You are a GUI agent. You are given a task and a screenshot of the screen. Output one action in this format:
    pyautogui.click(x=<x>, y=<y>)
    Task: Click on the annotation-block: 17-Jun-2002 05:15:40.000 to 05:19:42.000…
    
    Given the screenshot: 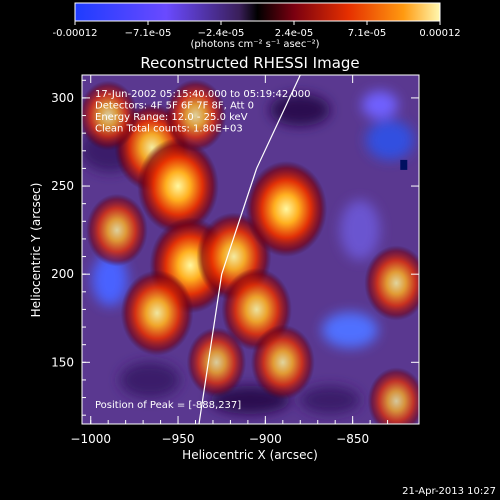 What is the action you would take?
    pyautogui.click(x=203, y=112)
    